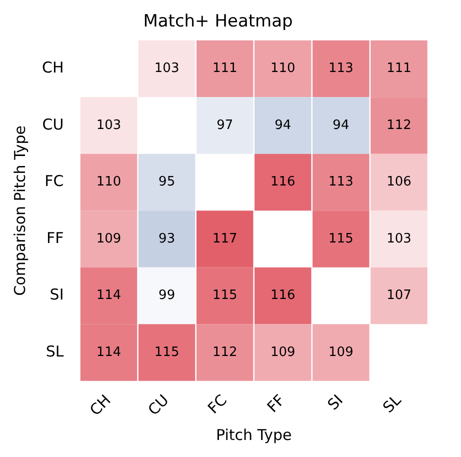  Describe the element at coordinates (335, 402) in the screenshot. I see `x-tick-label: SI` at that location.